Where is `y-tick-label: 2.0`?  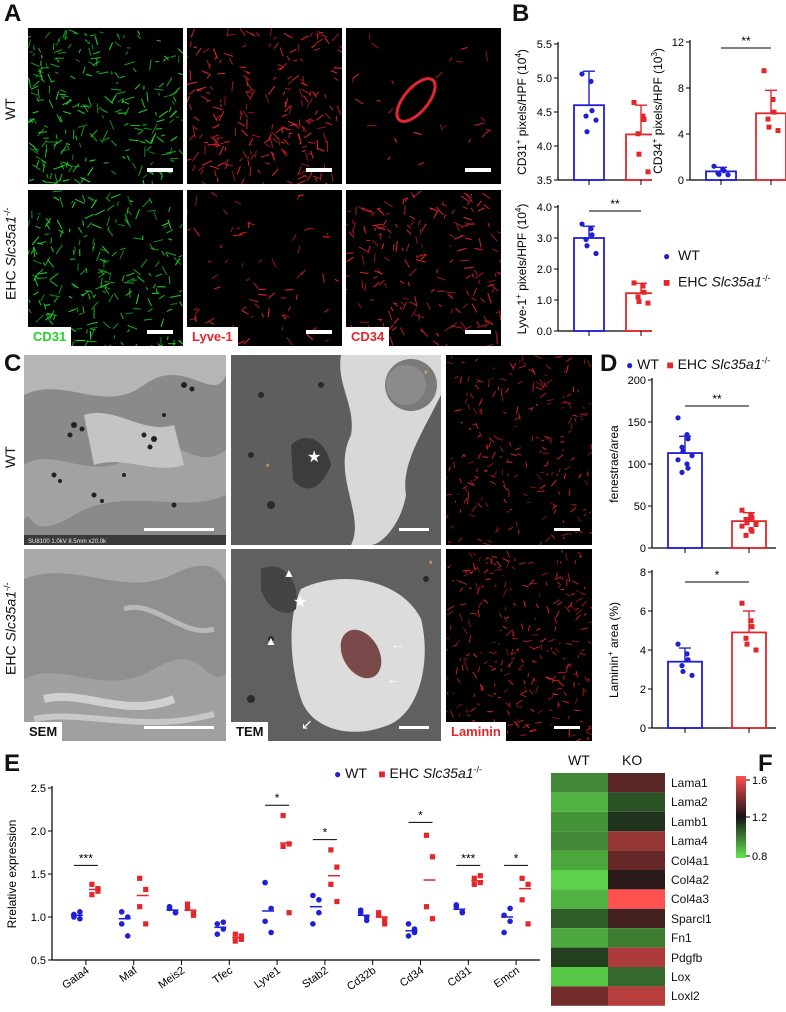 y-tick-label: 2.0 is located at coordinates (544, 270).